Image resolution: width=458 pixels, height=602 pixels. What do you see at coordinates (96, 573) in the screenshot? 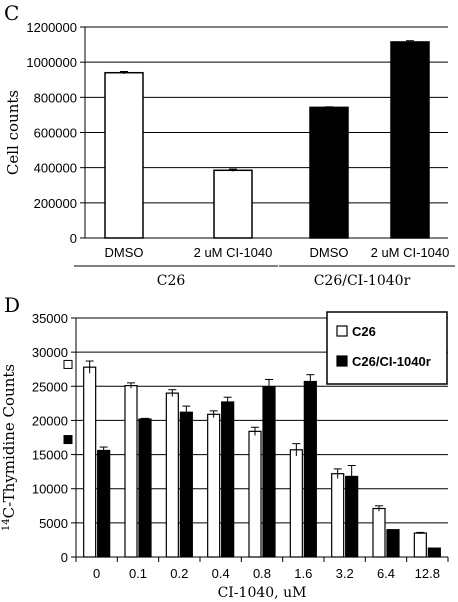
I see `panel-d-x-tick-label: 0` at bounding box center [96, 573].